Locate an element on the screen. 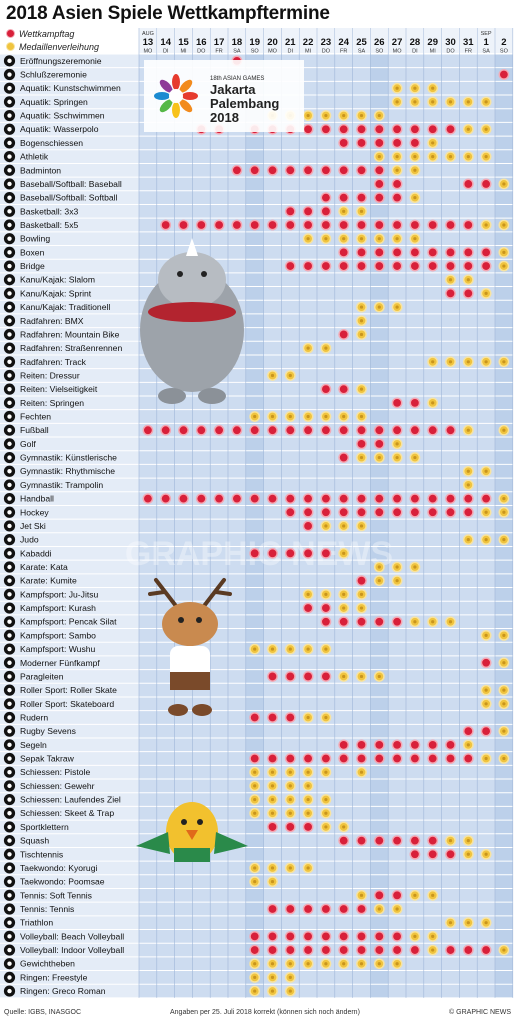 The height and width of the screenshot is (1020, 515). sport-label: Paragleiten is located at coordinates (42, 676).